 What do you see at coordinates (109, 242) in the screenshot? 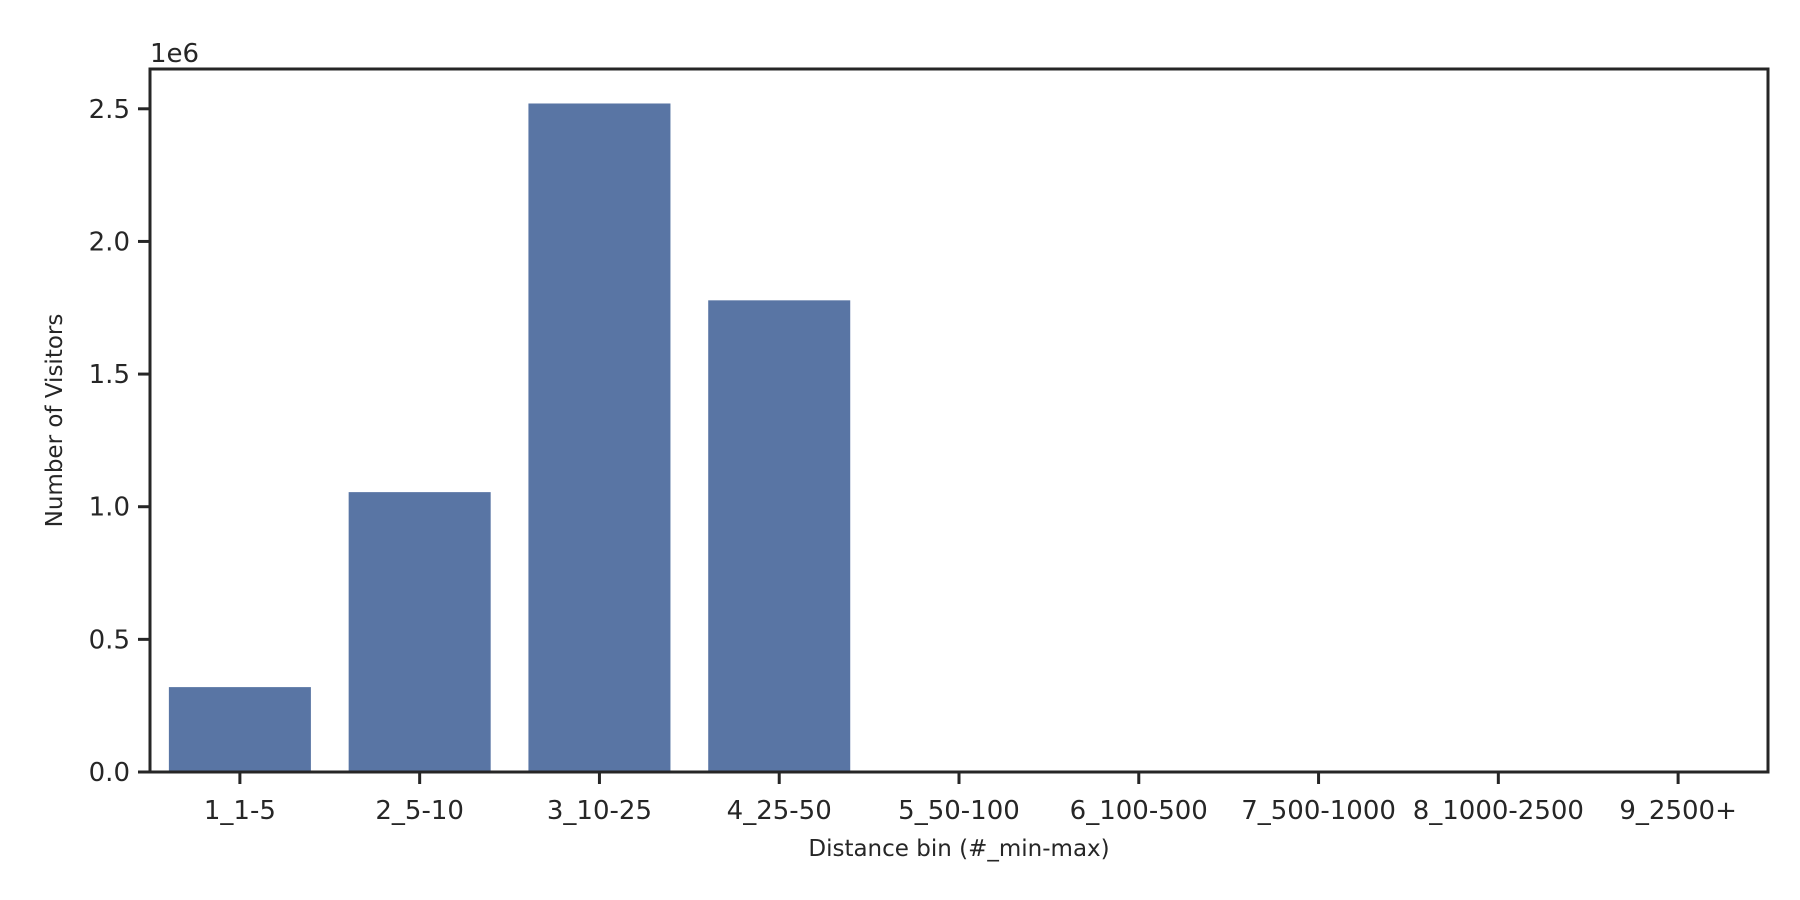
I see `y-tick-label: 2.0` at bounding box center [109, 242].